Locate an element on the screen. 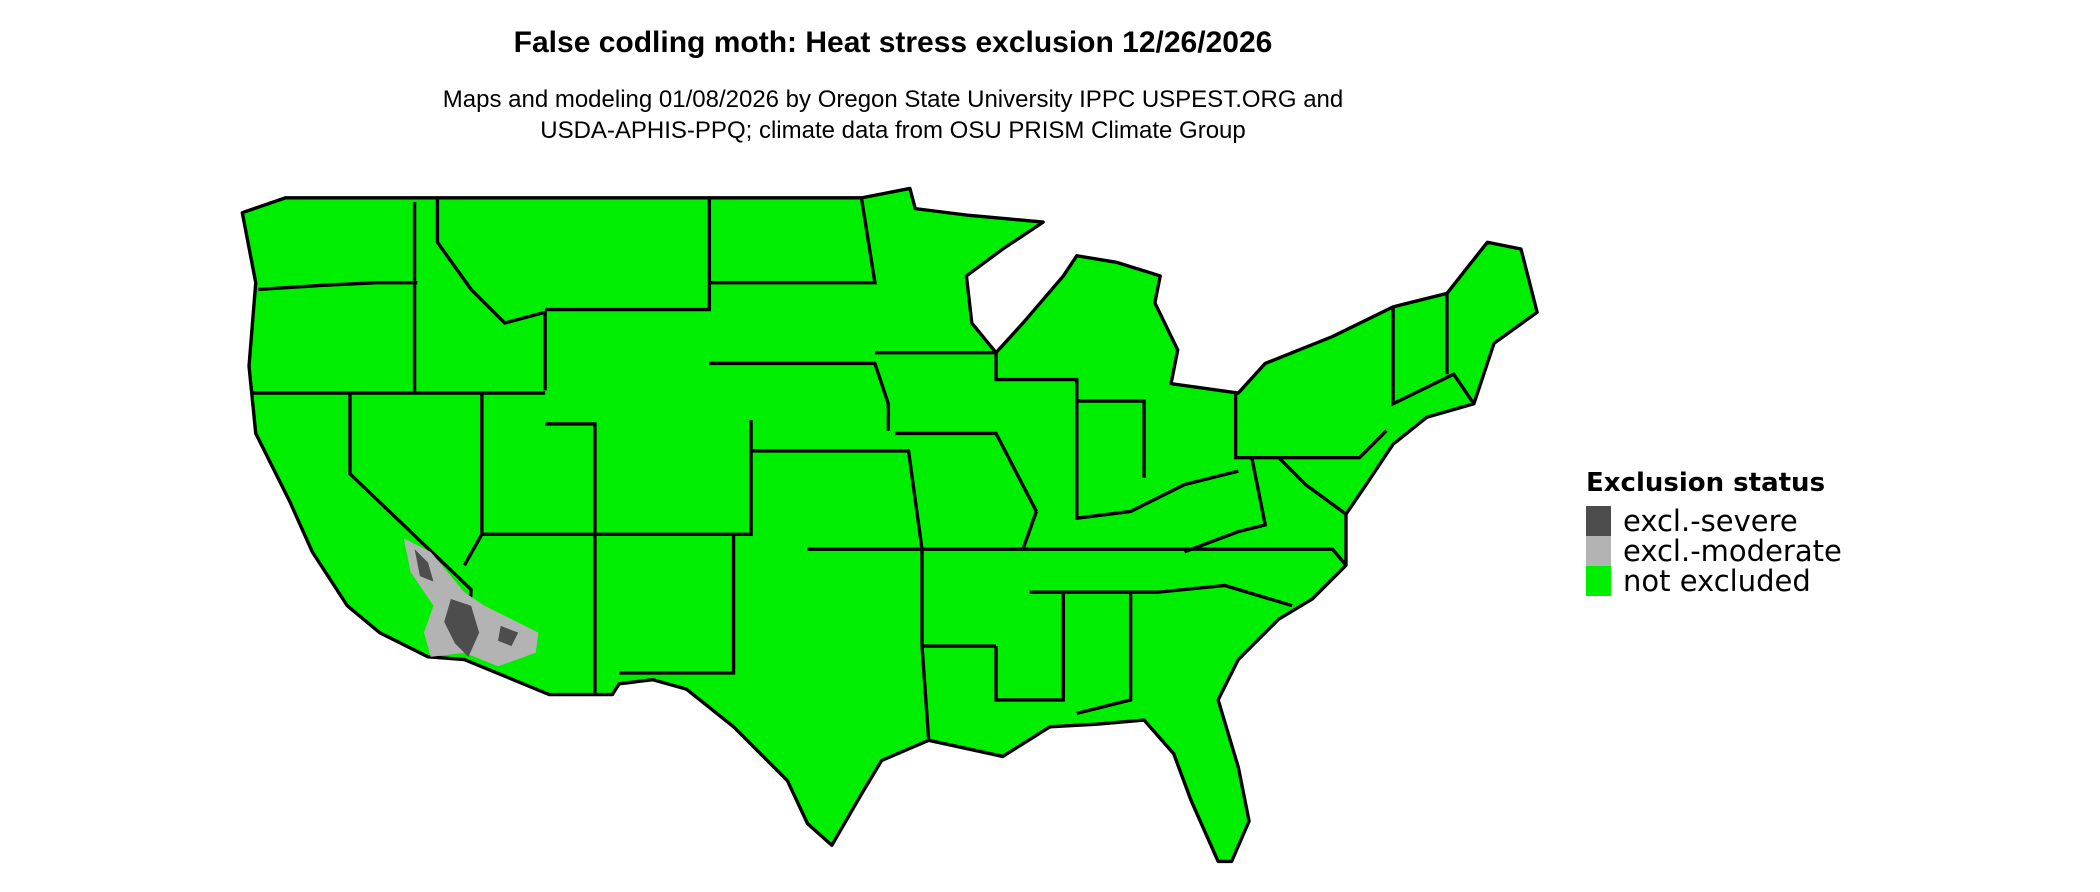 The width and height of the screenshot is (2100, 892). legend-swatch-not-excluded is located at coordinates (1598, 581).